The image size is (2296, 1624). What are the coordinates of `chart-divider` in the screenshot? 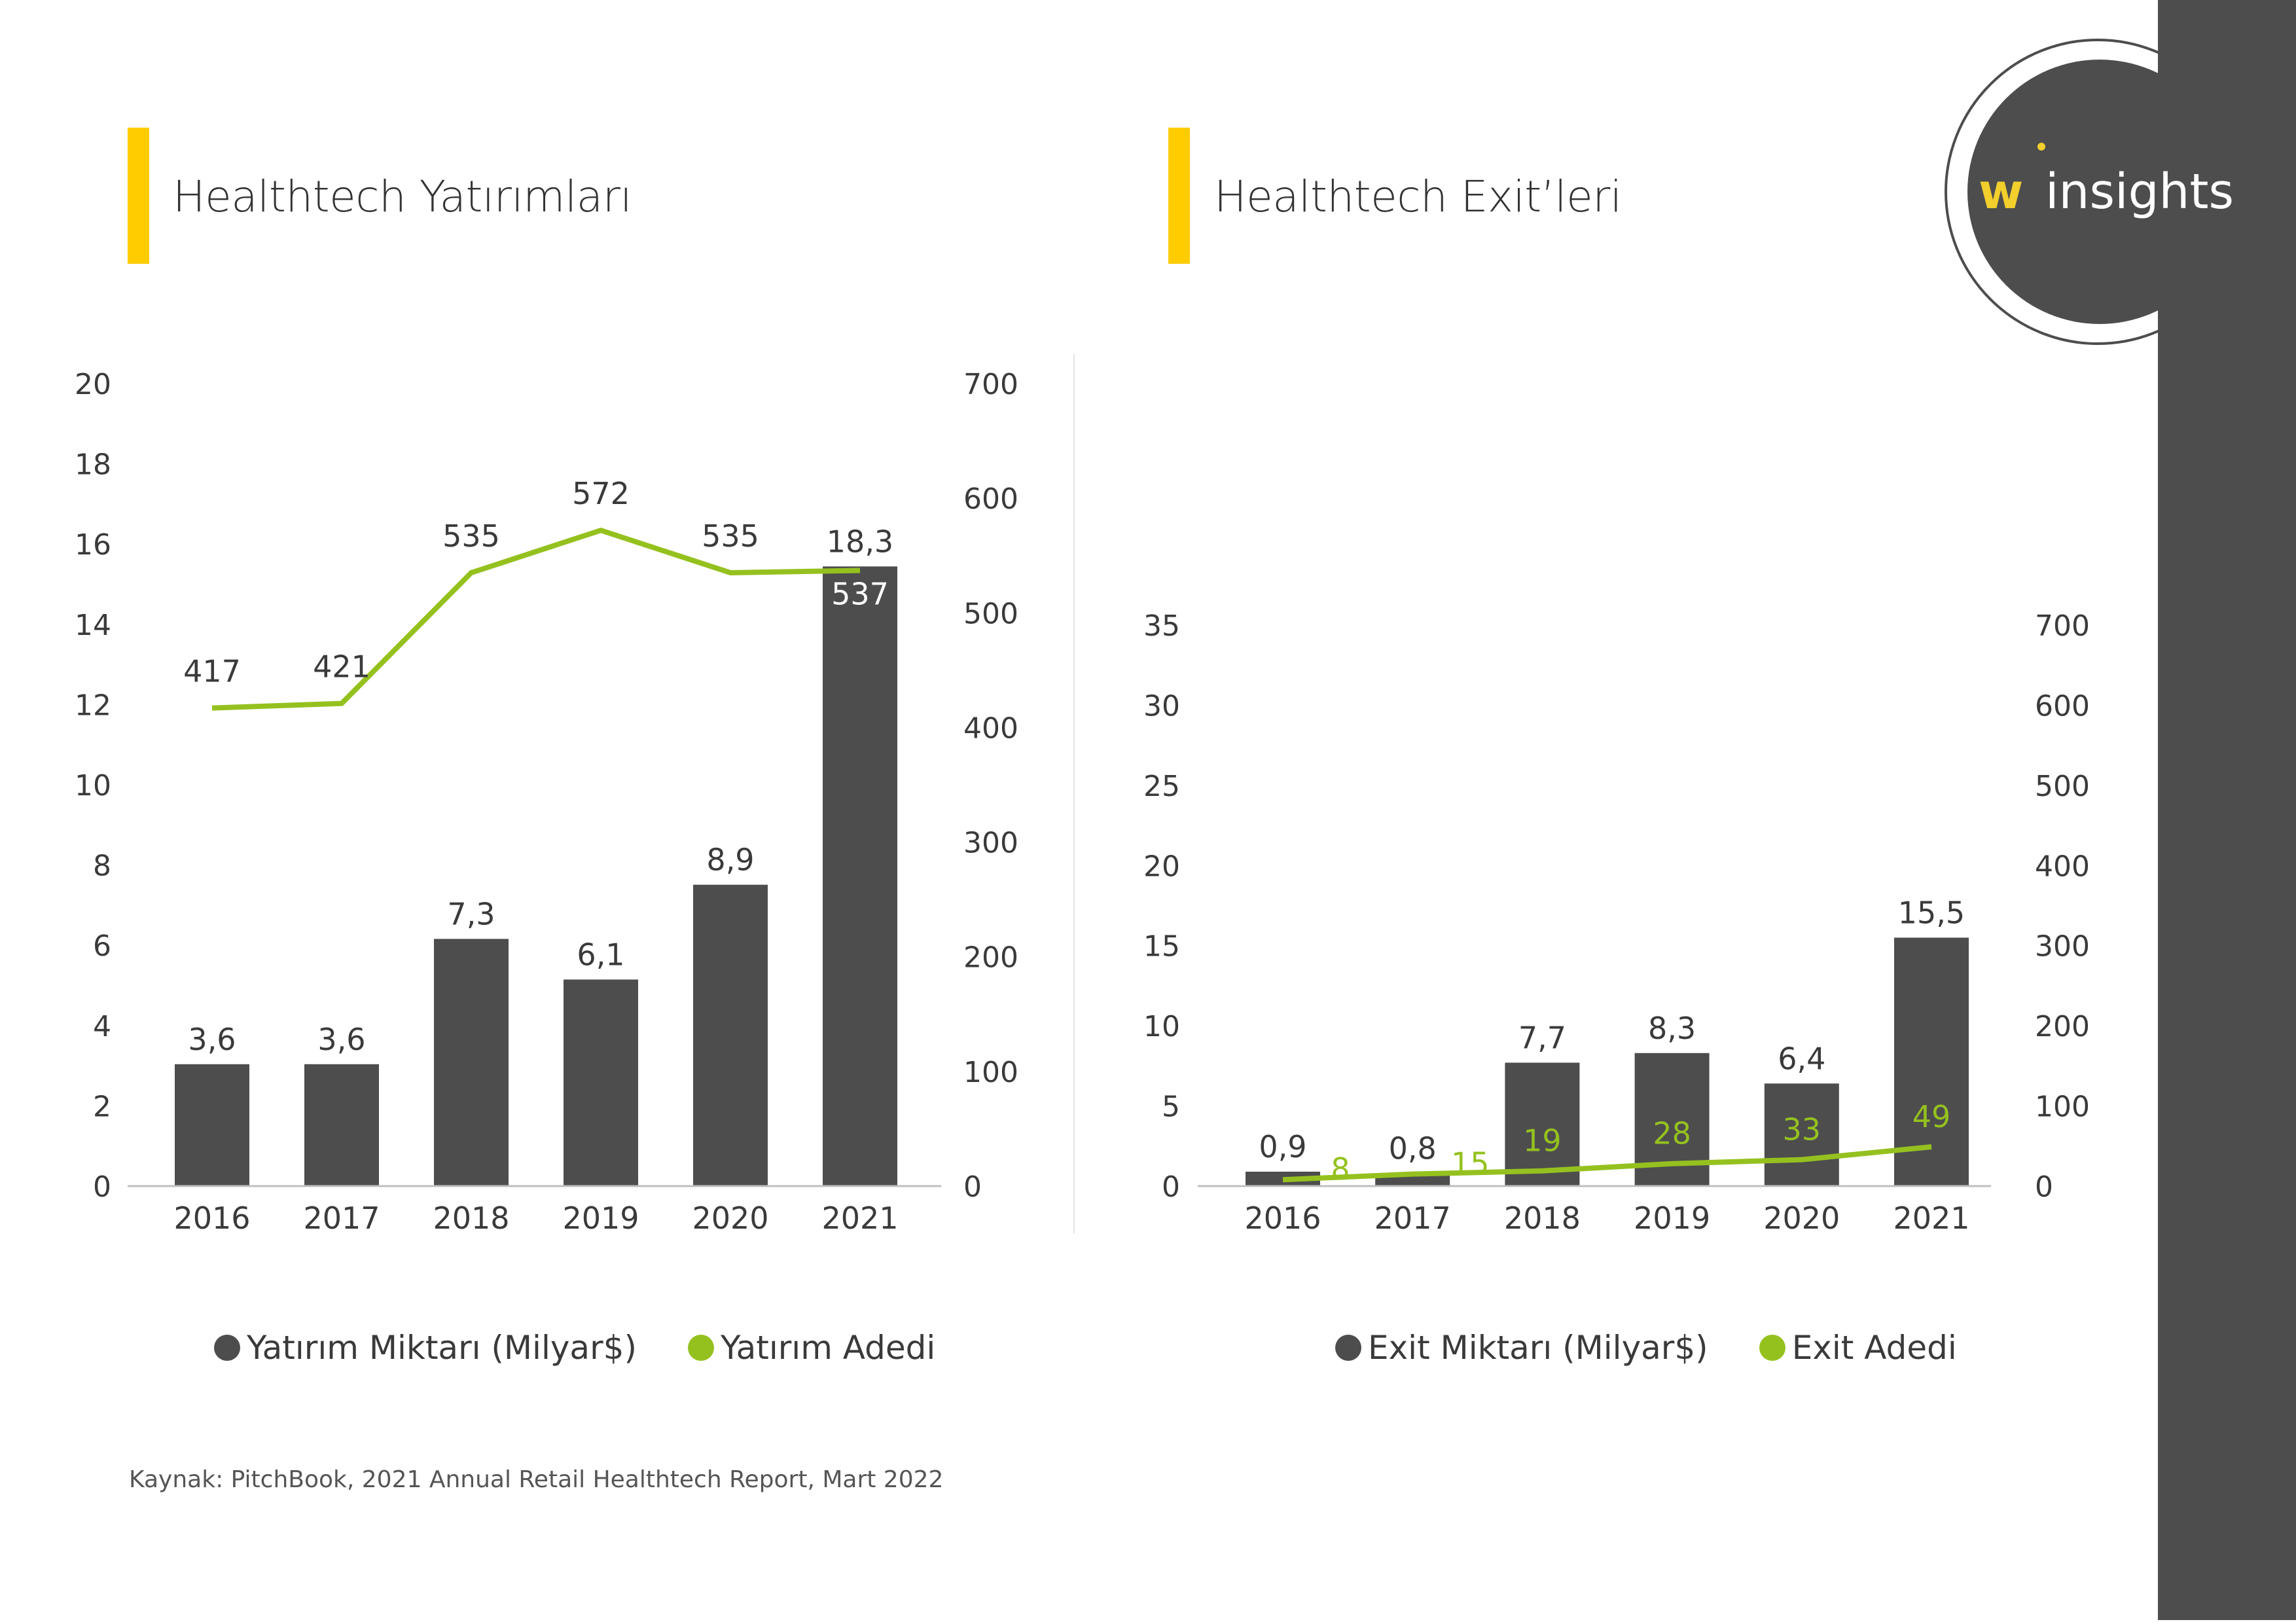 It's located at (1074, 793).